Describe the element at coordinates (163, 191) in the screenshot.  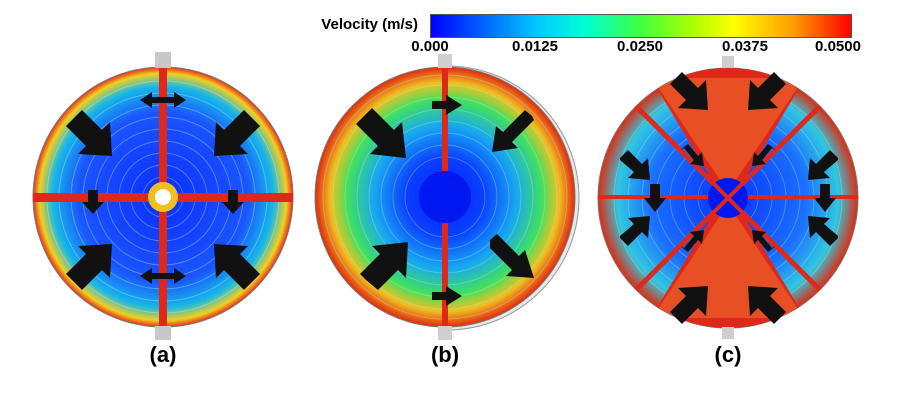
I see `panel-a-arrows` at that location.